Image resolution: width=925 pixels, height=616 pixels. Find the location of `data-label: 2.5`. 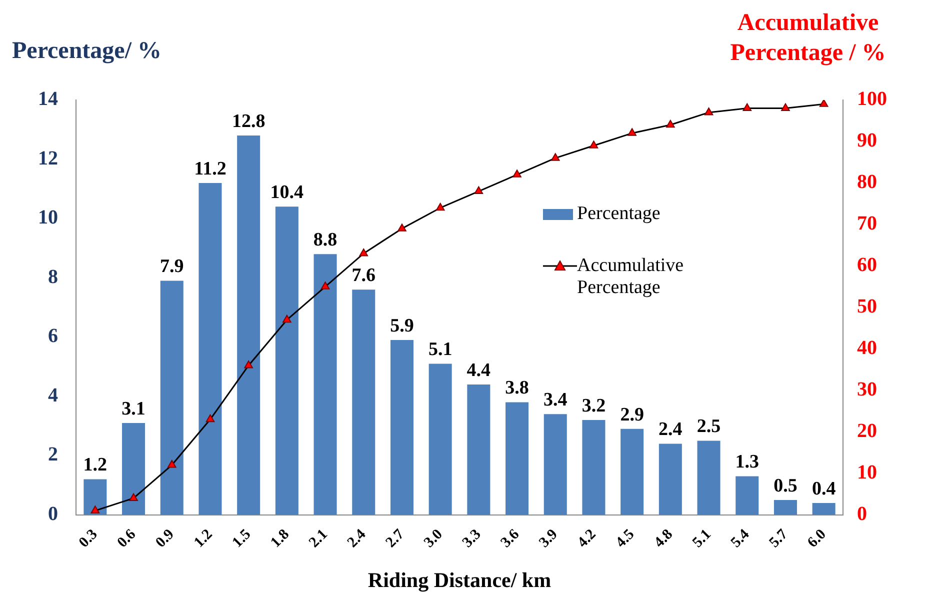

data-label: 2.5 is located at coordinates (708, 427).